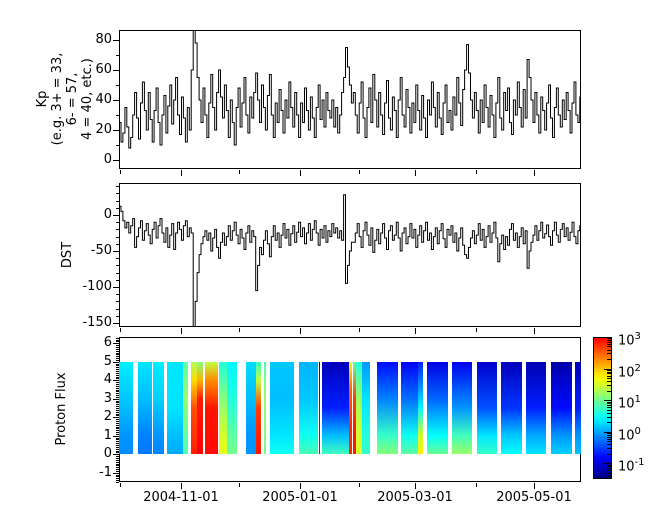 This screenshot has width=665, height=523. What do you see at coordinates (103, 39) in the screenshot?
I see `y-tick-label: 80` at bounding box center [103, 39].